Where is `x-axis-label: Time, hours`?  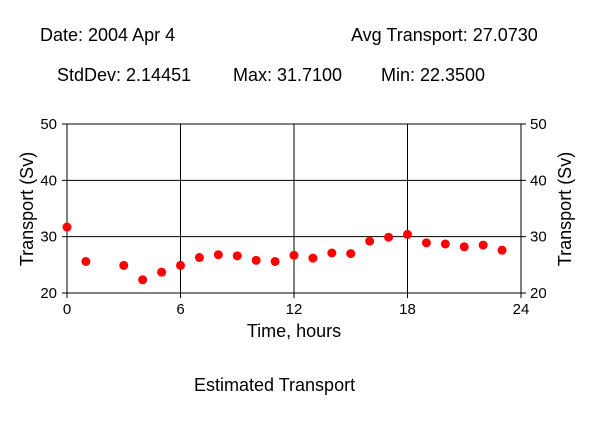
x-axis-label: Time, hours is located at coordinates (294, 331).